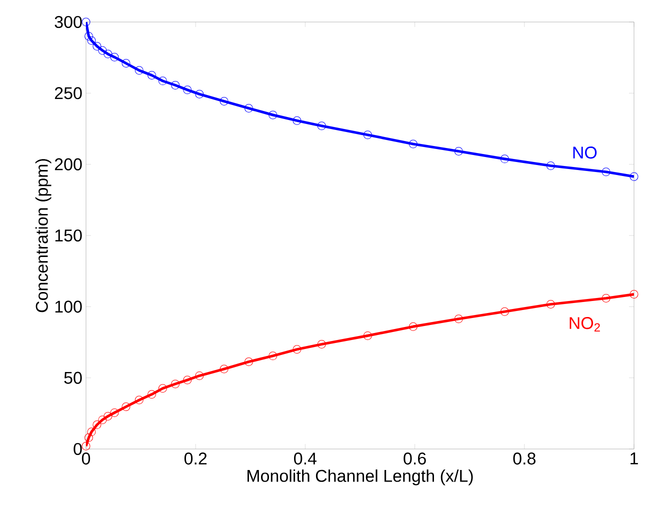 This screenshot has width=647, height=508. I want to click on x-tick-label: 1, so click(634, 458).